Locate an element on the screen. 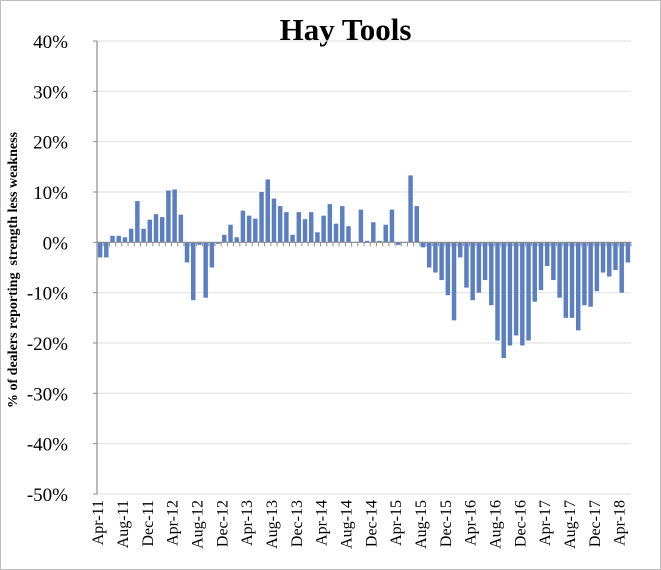  x-tick-label: Apr-12 is located at coordinates (173, 523).